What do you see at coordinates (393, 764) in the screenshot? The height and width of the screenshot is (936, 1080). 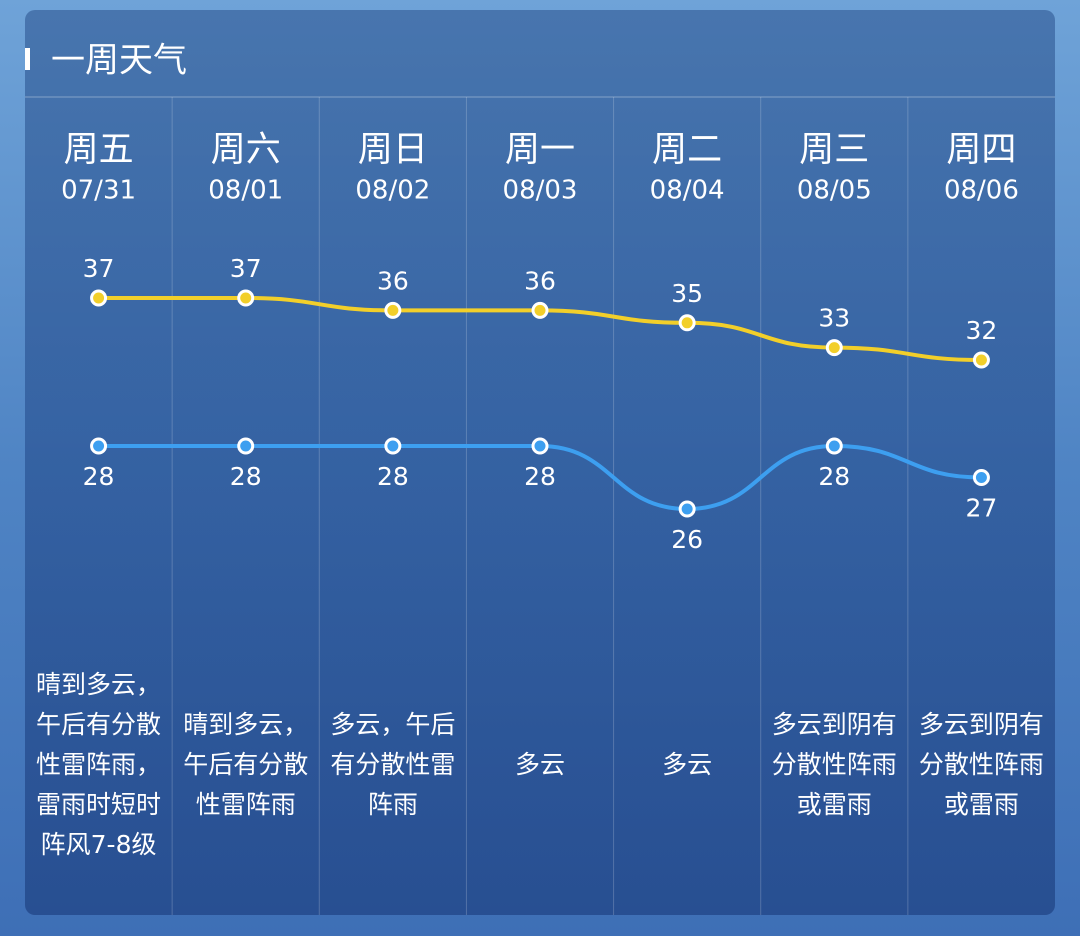 I see `weather-description: 多云，午后有分散性雷阵雨` at bounding box center [393, 764].